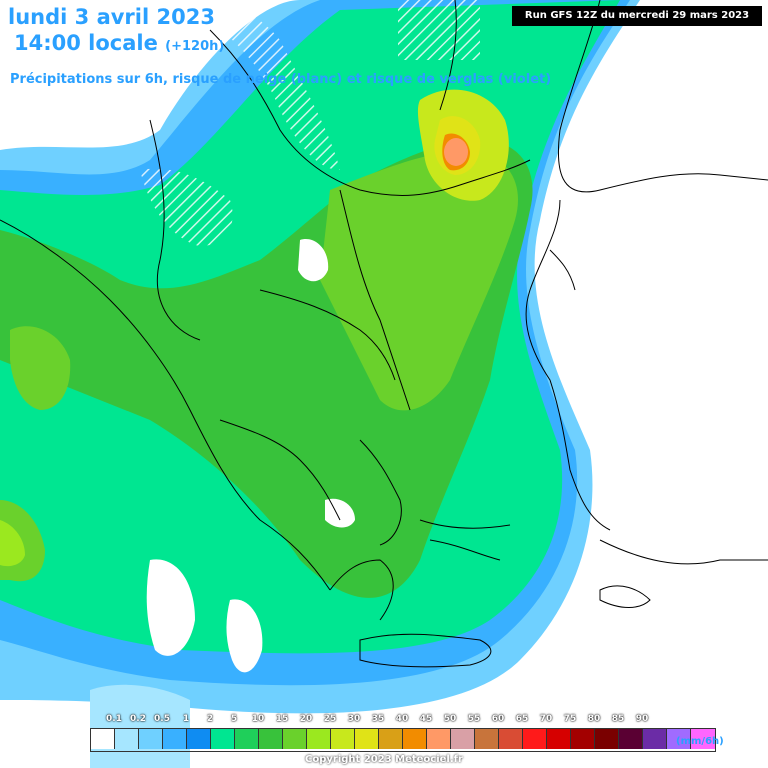  What do you see at coordinates (522, 719) in the screenshot?
I see `legend-tick-label: 65` at bounding box center [522, 719].